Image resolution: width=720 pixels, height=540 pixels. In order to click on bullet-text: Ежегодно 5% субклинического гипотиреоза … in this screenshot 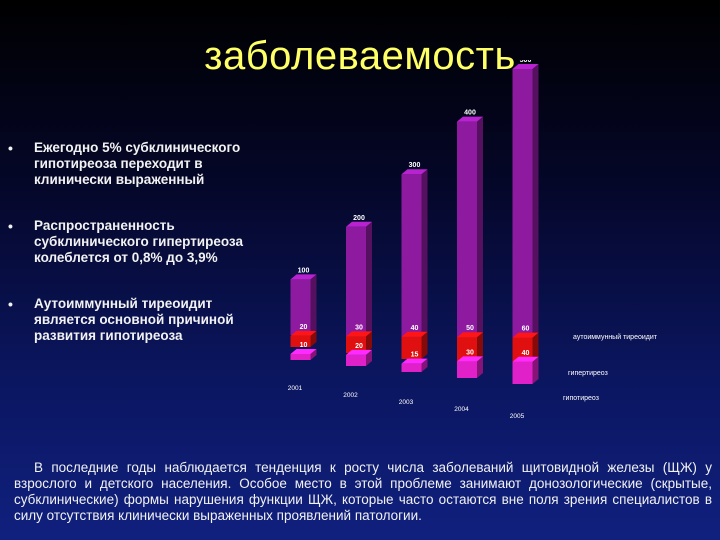, I will do `click(137, 163)`.